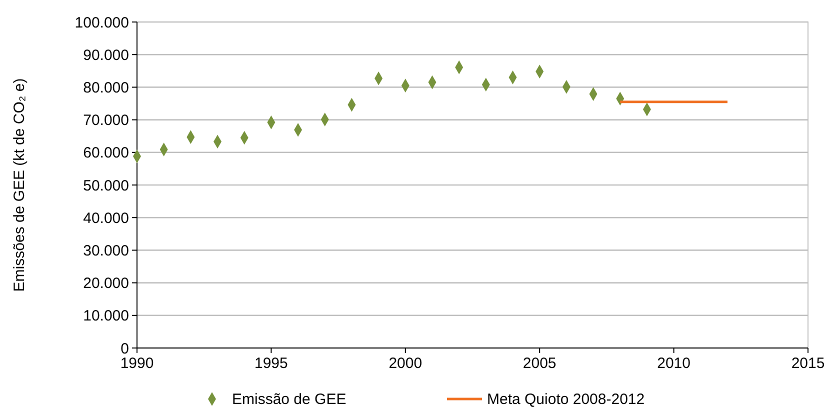 The height and width of the screenshot is (416, 830). What do you see at coordinates (566, 399) in the screenshot?
I see `legend-label: Meta Quioto 2008-2012` at bounding box center [566, 399].